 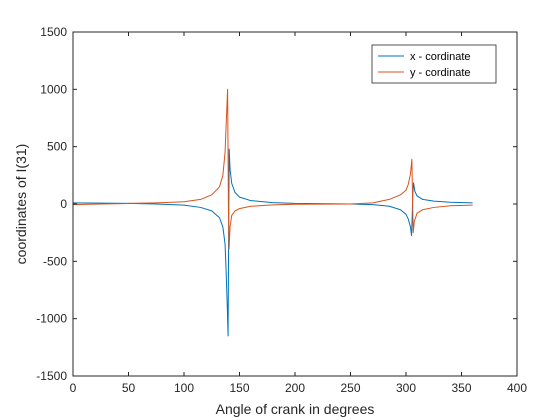 What do you see at coordinates (21, 204) in the screenshot?
I see `y-axis-label: coordinates of I(31)` at bounding box center [21, 204].